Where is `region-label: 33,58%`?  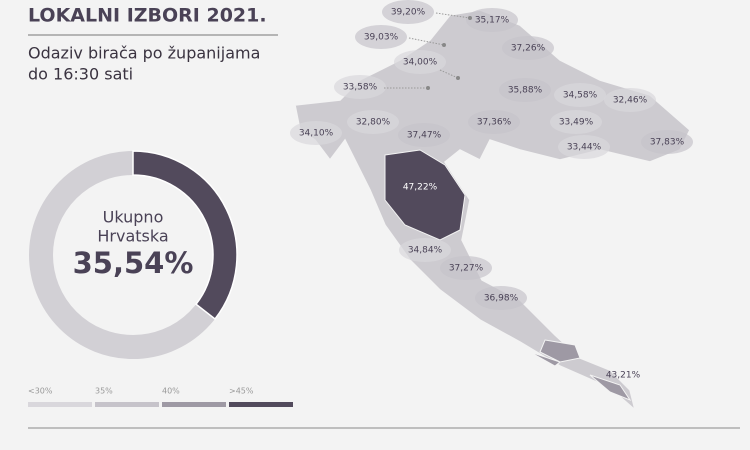 region-label: 33,58% is located at coordinates (360, 88).